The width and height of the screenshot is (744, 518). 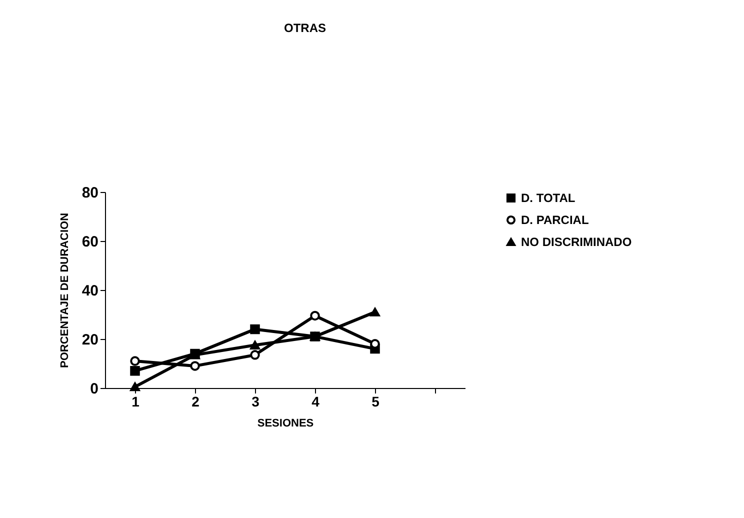 I want to click on y-tick-label: 0, so click(x=94, y=389).